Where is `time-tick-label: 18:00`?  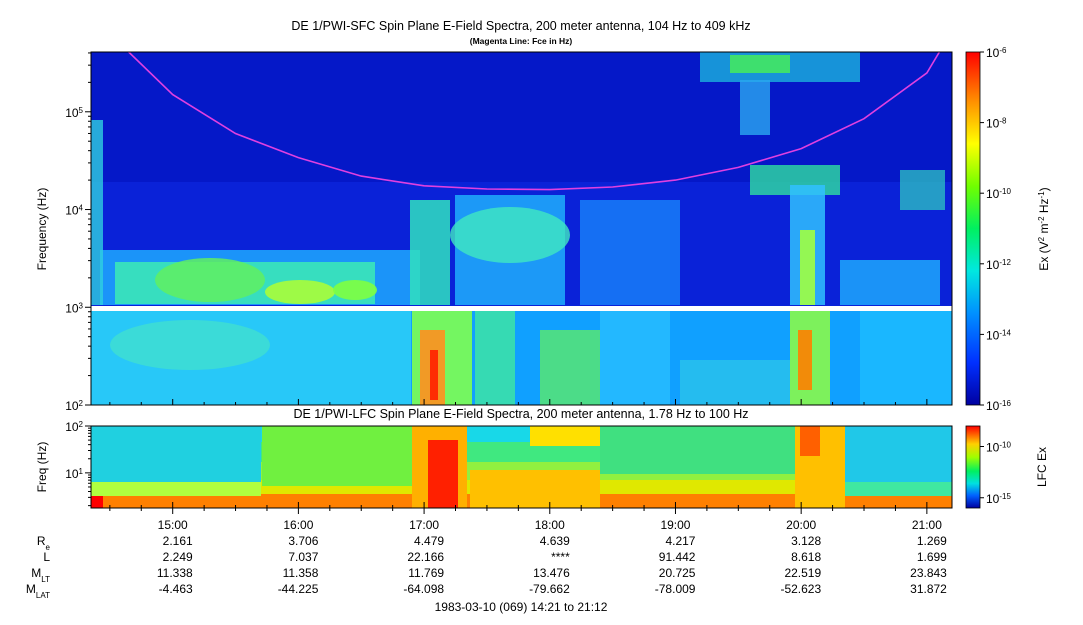
time-tick-label: 18:00 is located at coordinates (550, 525).